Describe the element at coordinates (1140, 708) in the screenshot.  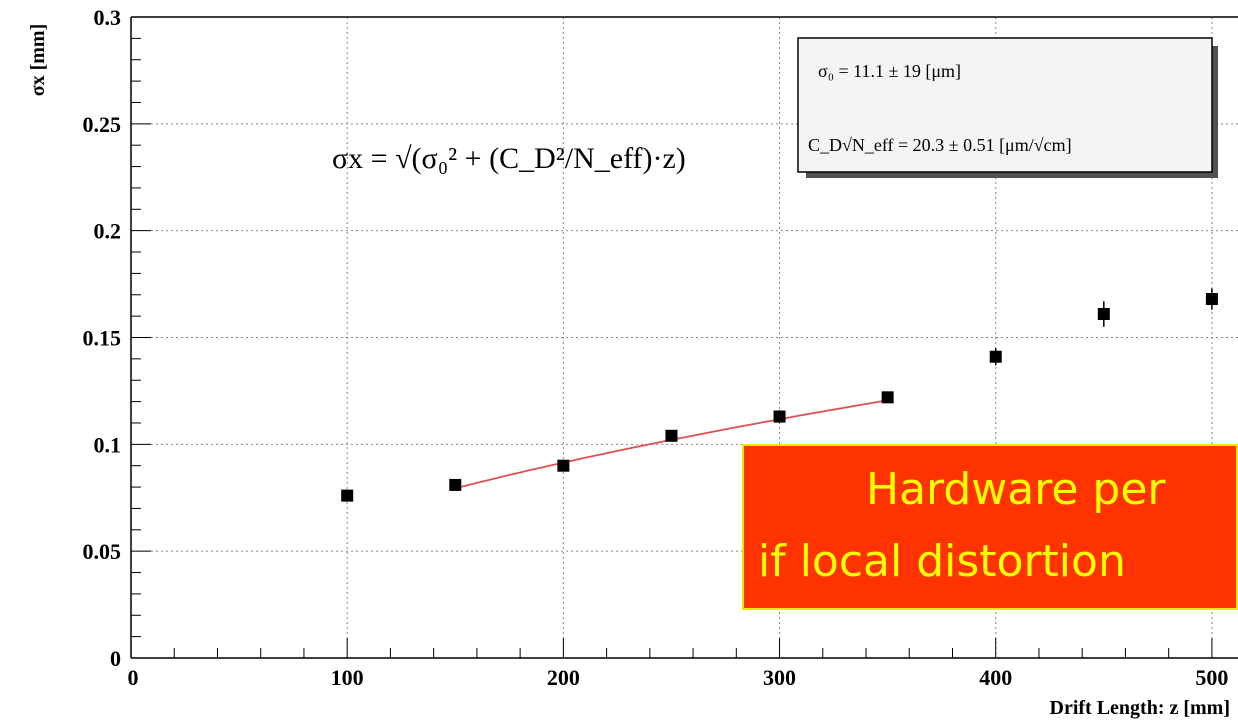
I see `x-axis-title: Drift Length: z [mm]` at that location.